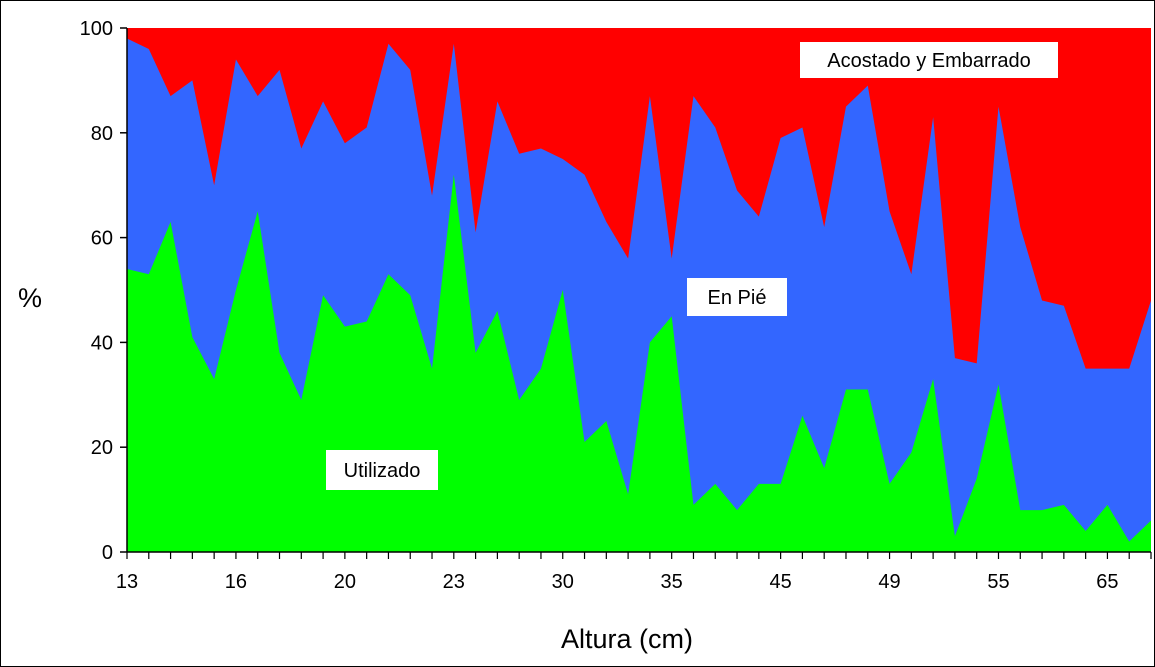 The height and width of the screenshot is (667, 1155). I want to click on y-axis-title: %, so click(30, 298).